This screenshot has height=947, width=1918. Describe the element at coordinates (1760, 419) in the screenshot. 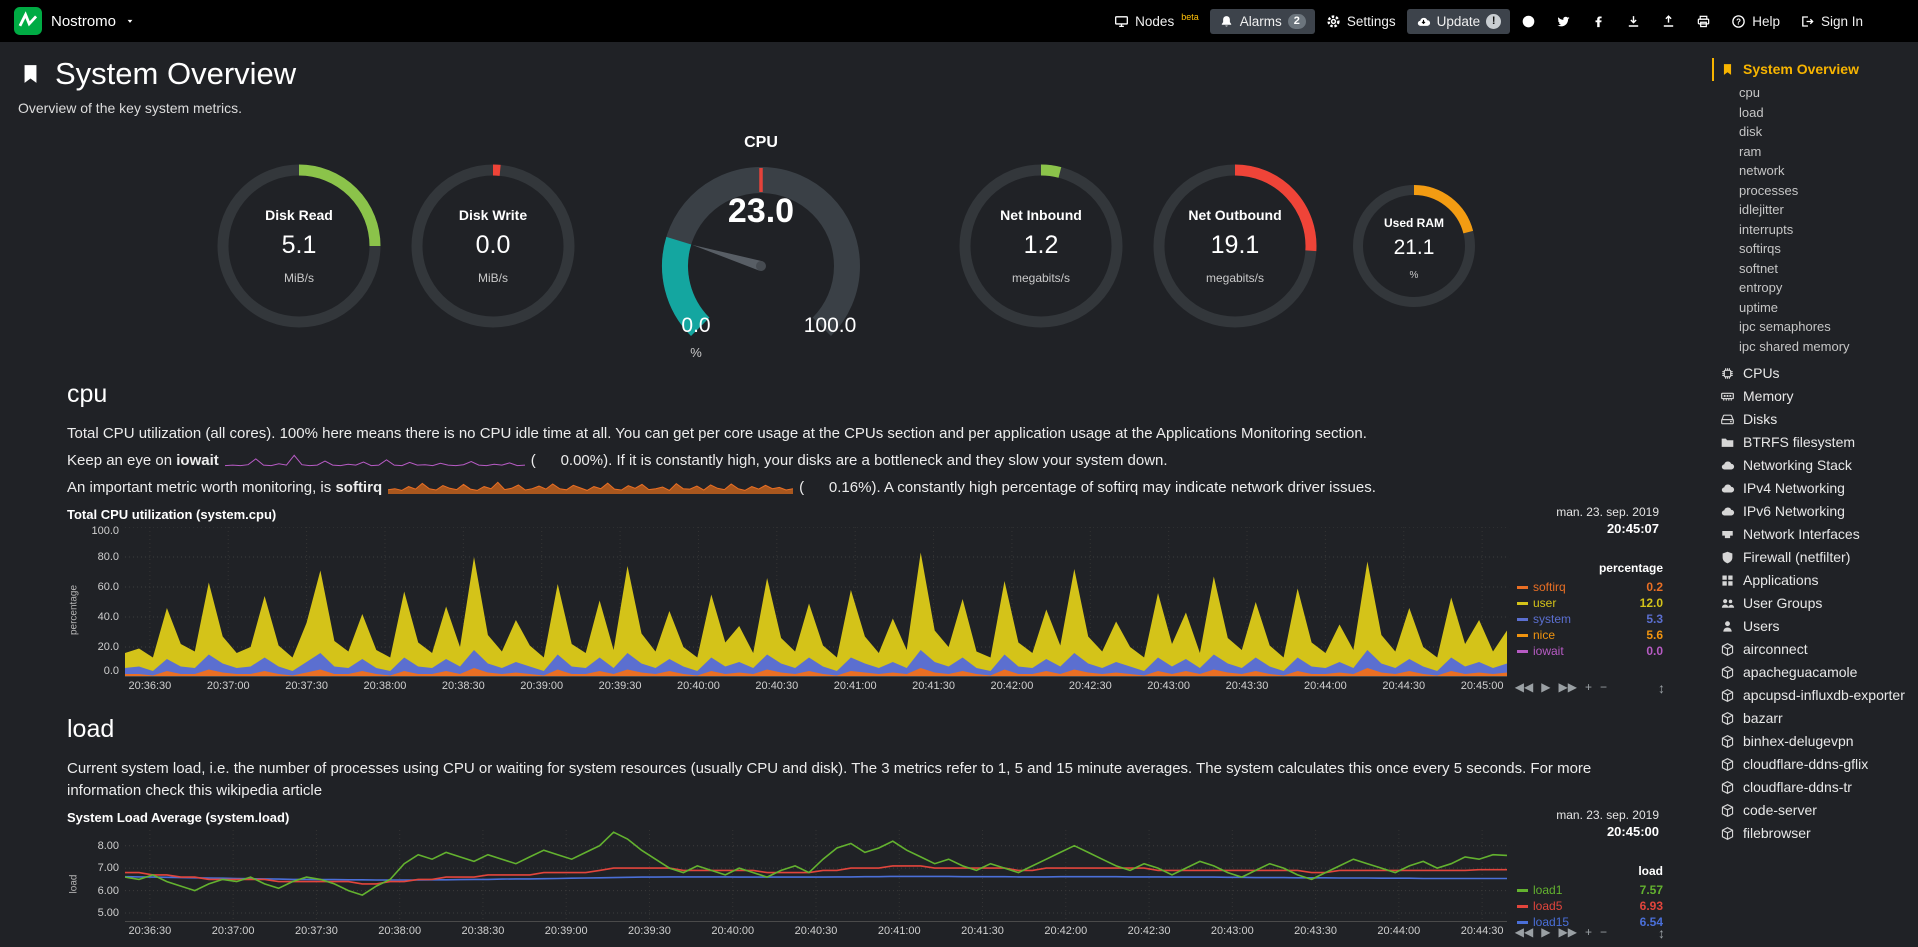

I see `sidebar-item-label: Disks` at that location.